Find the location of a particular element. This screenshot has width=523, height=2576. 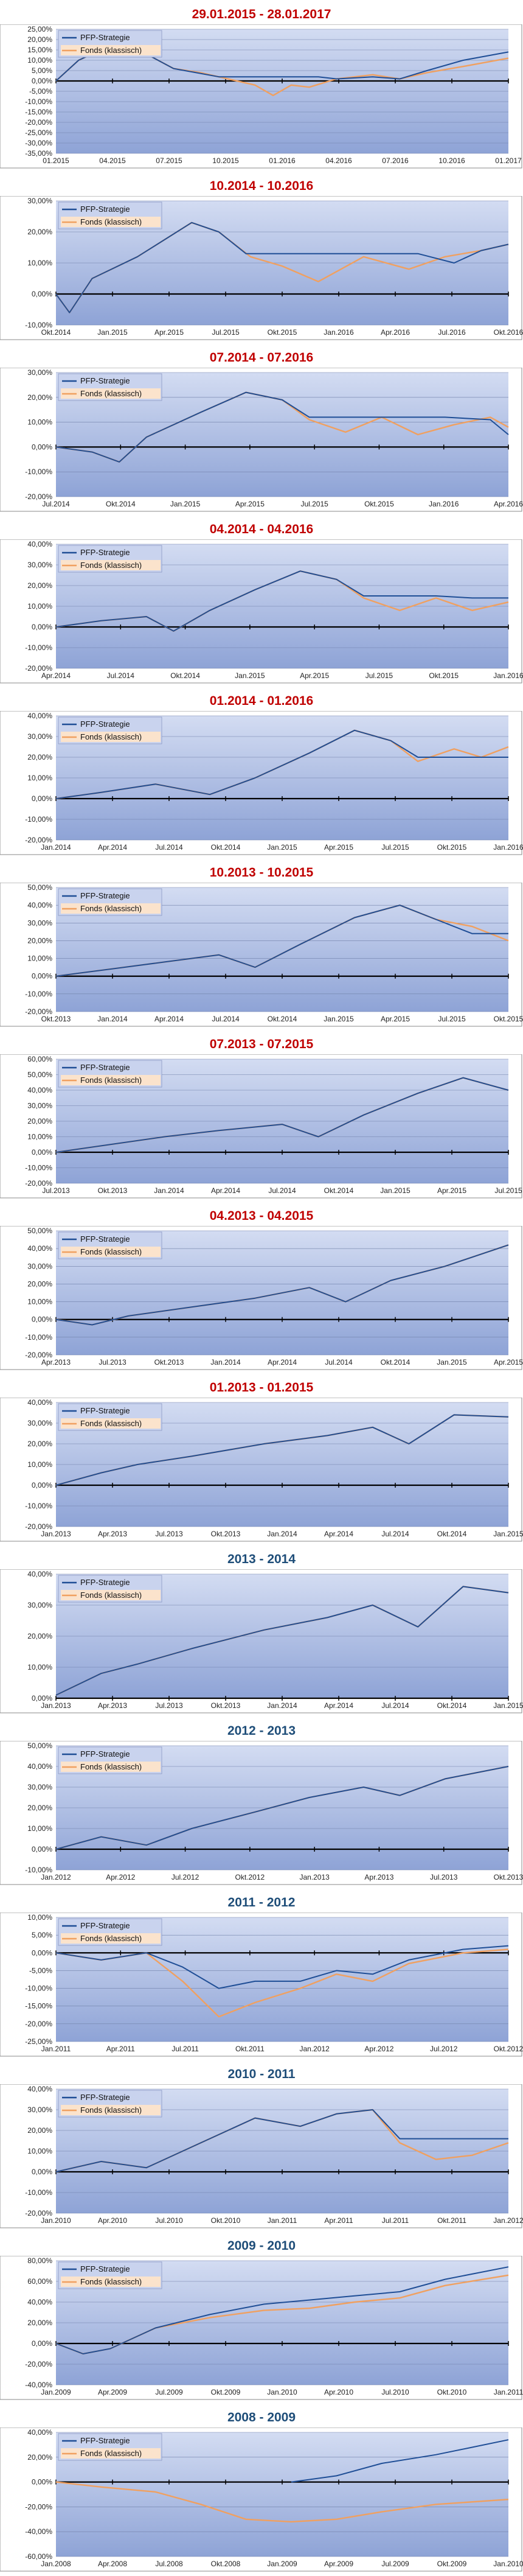

x-tick-label: Apr.2009 is located at coordinates (339, 2564).